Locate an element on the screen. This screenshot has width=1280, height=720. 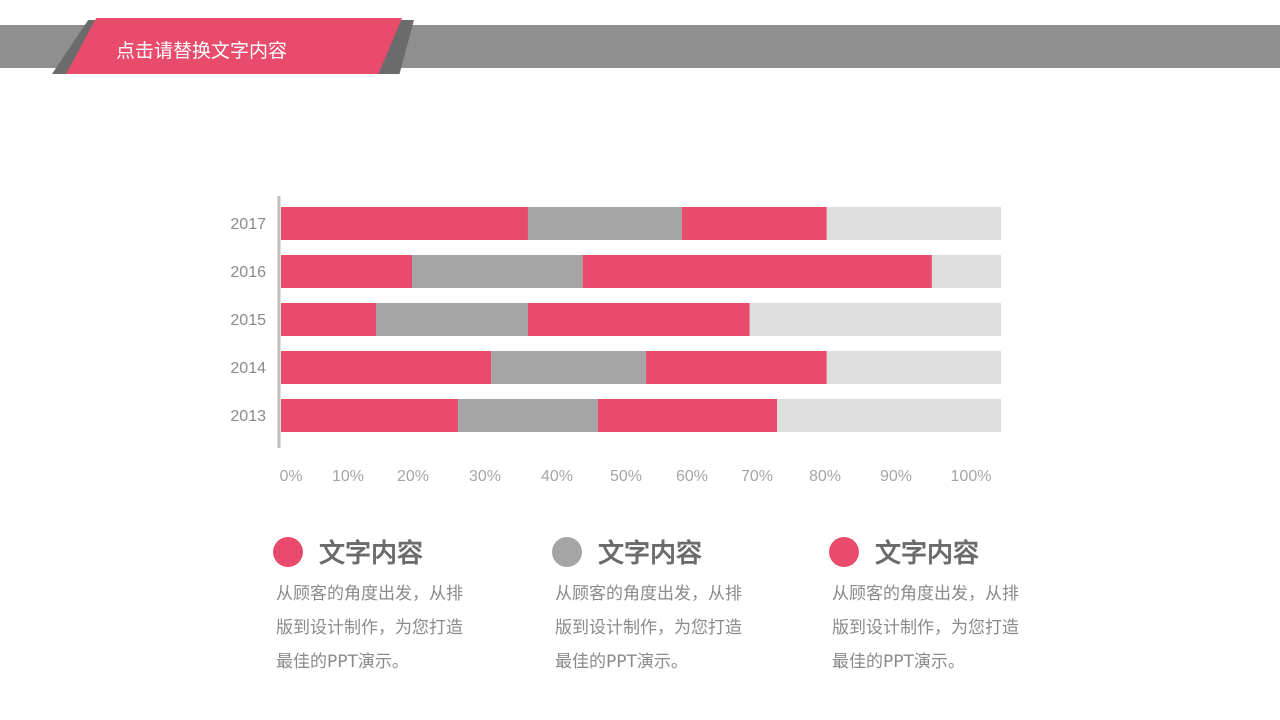
x-tick-label: 20% is located at coordinates (413, 476).